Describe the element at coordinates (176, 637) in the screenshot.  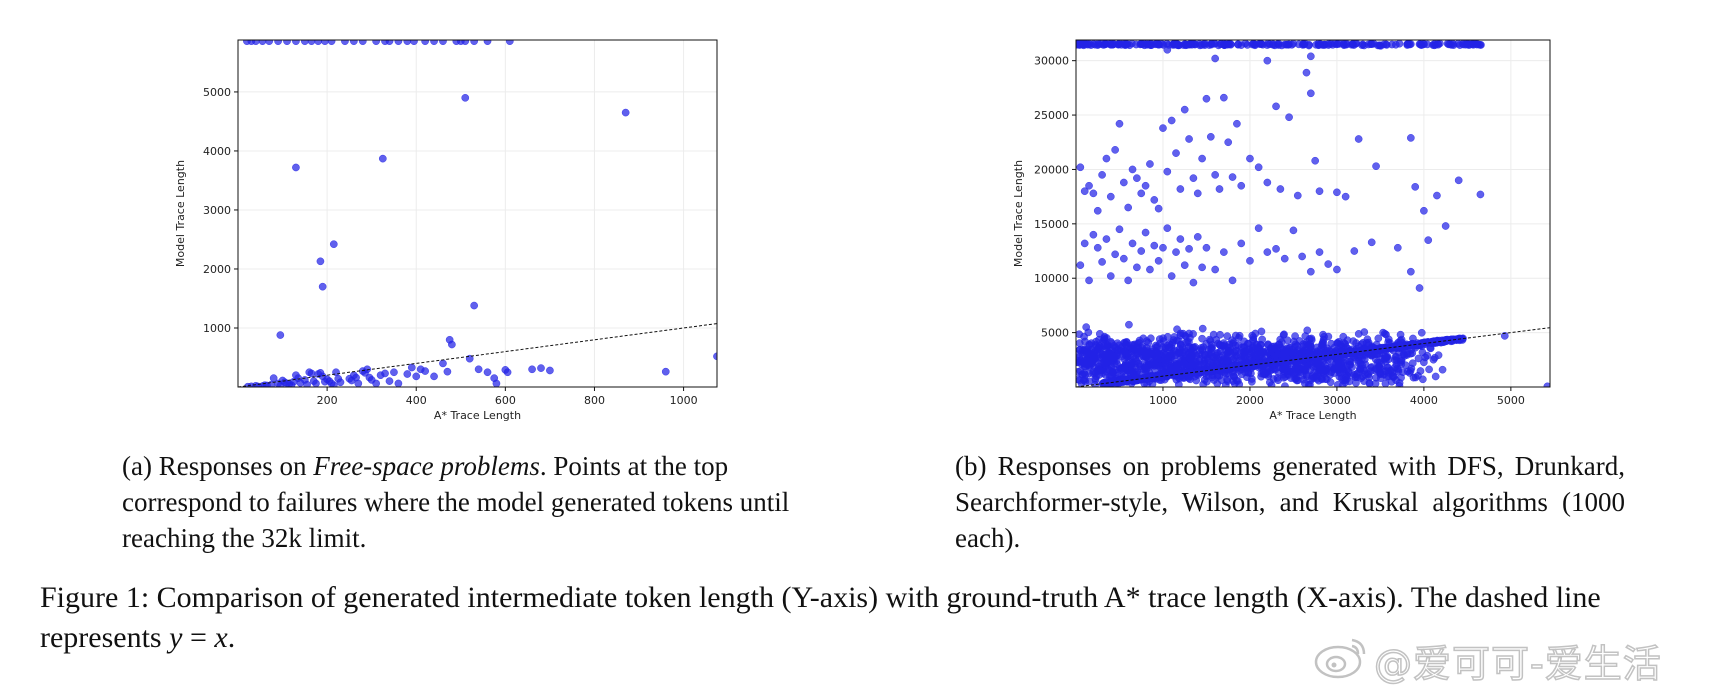
I see `math-y: y` at that location.